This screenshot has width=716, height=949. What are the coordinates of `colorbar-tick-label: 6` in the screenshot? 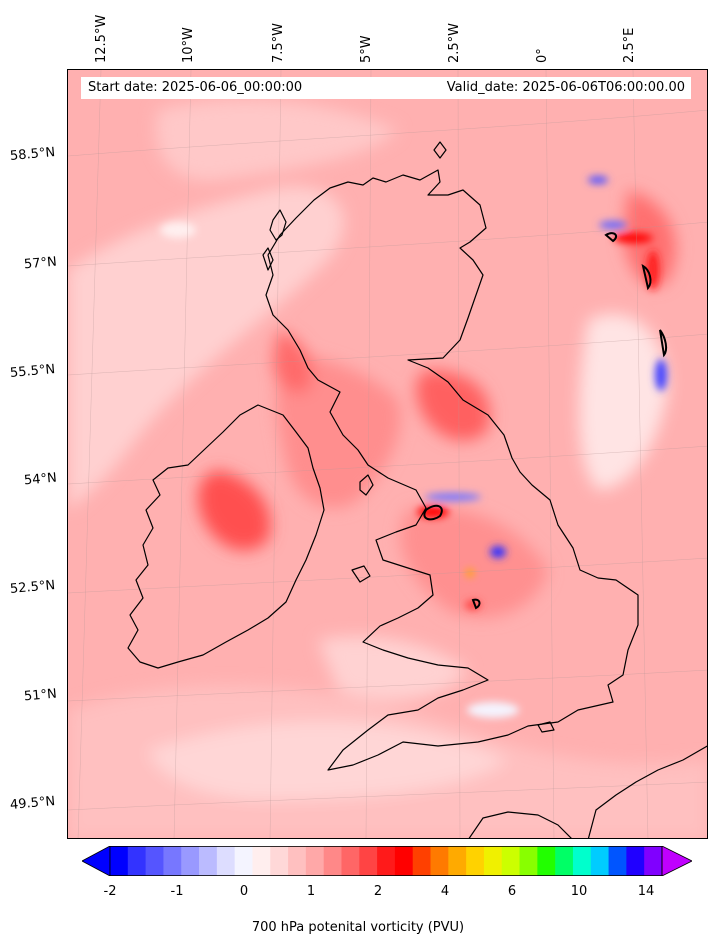 It's located at (512, 891).